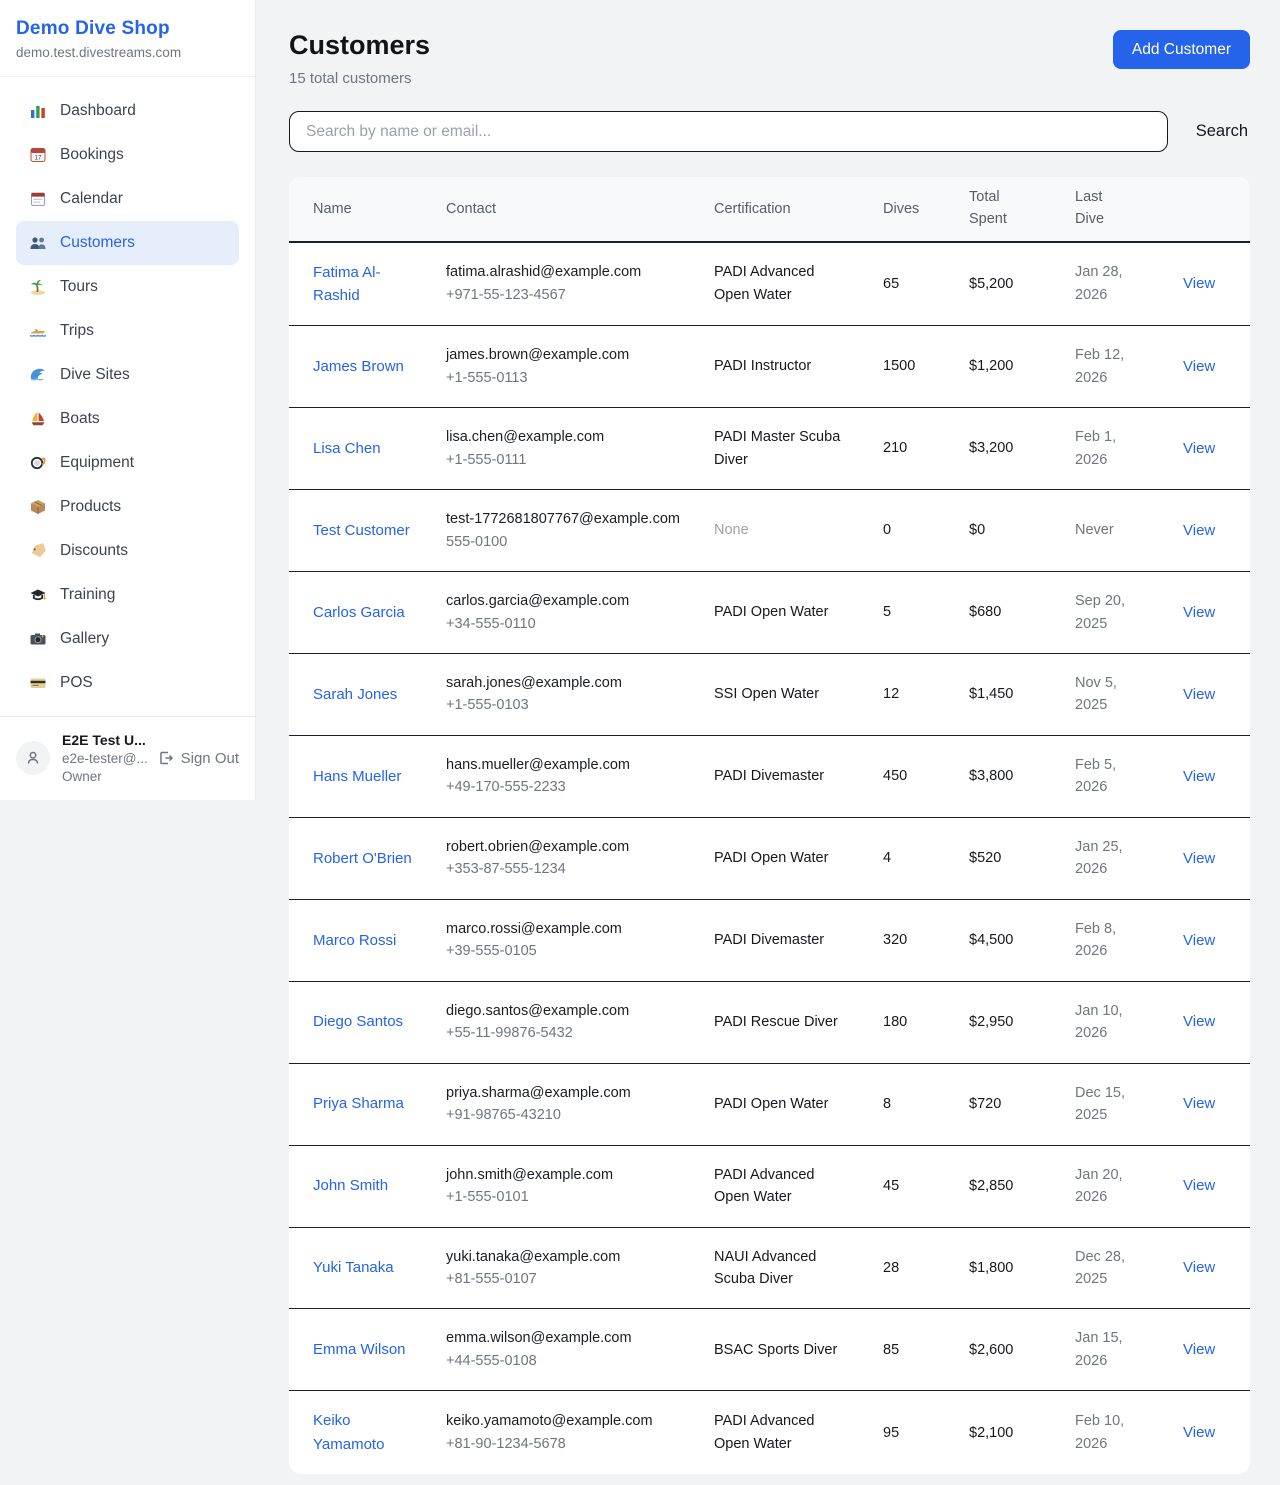 The height and width of the screenshot is (1485, 1280). Describe the element at coordinates (359, 612) in the screenshot. I see `customer-name-link: Carlos Garcia` at that location.